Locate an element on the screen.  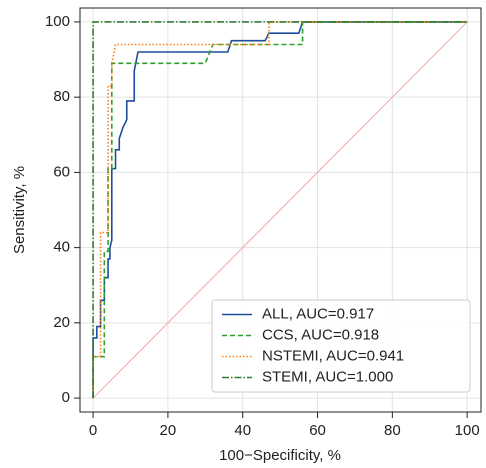
x-tick-label: 100 is located at coordinates (467, 430).